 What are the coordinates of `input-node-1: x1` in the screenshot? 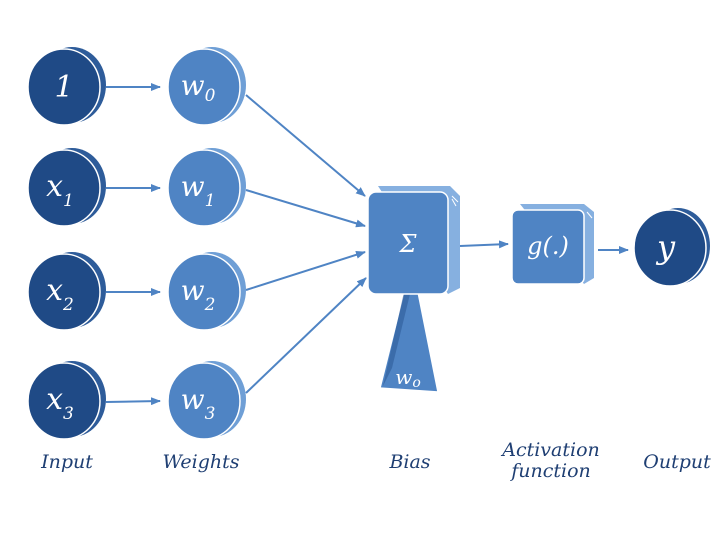 It's located at (66, 187).